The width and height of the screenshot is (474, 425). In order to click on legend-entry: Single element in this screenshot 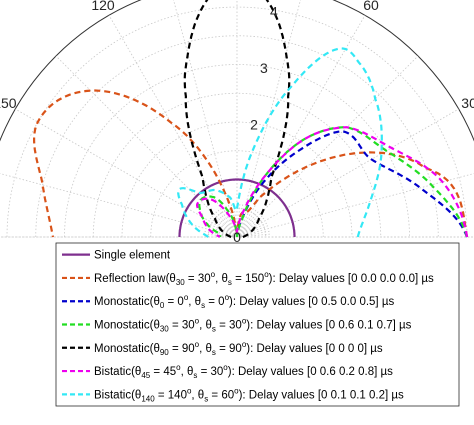, I will do `click(132, 256)`.